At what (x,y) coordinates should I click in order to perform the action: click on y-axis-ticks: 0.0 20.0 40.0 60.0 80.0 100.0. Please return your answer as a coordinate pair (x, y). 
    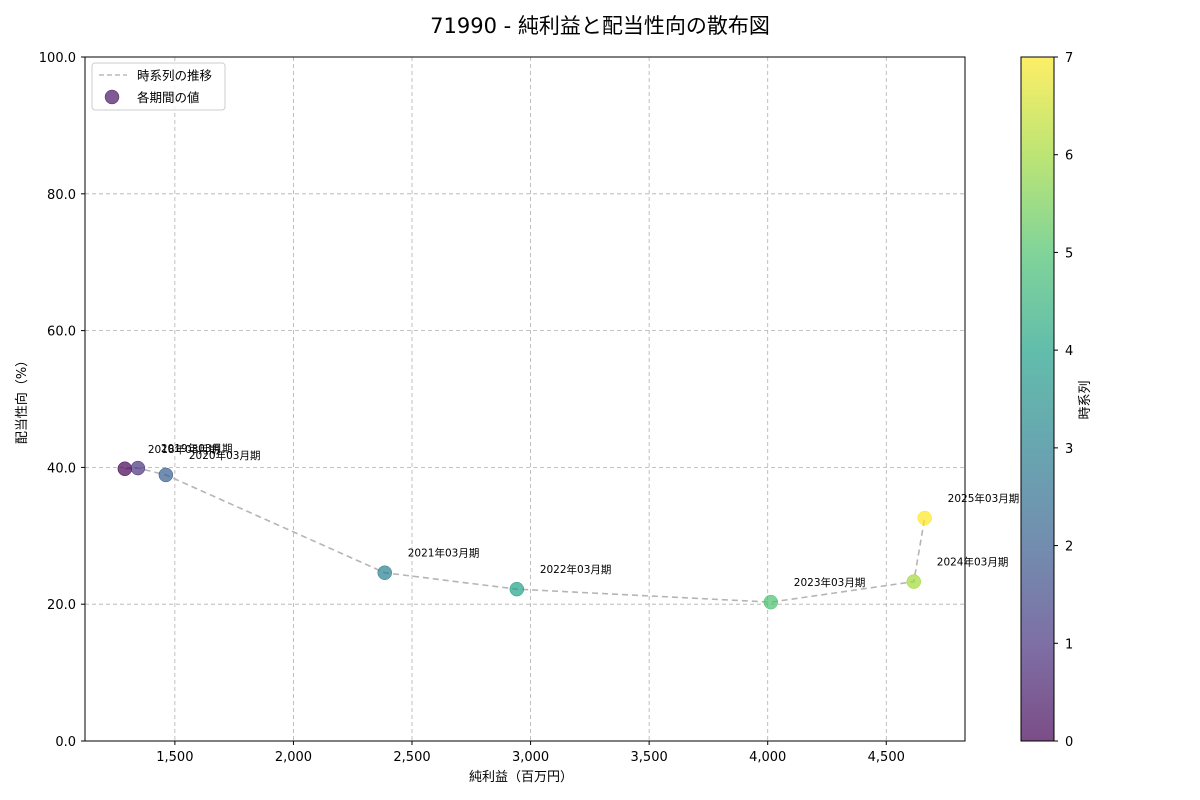
    Looking at the image, I should click on (62, 400).